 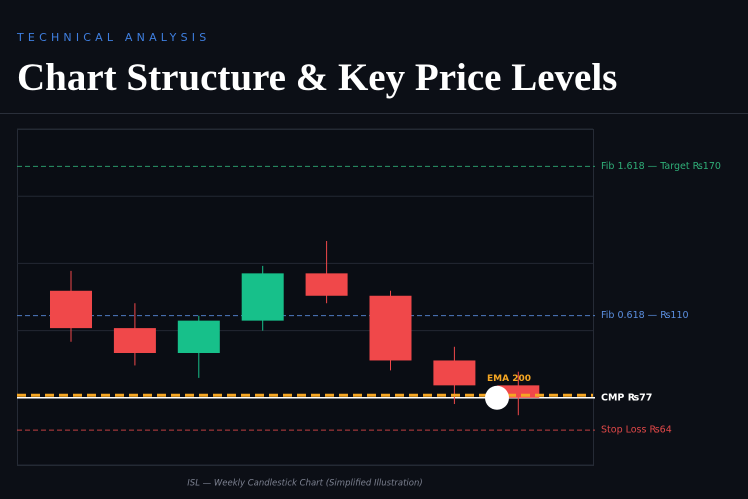 What do you see at coordinates (661, 166) in the screenshot?
I see `level-label: Fib 1.618 — Target ₨170` at bounding box center [661, 166].